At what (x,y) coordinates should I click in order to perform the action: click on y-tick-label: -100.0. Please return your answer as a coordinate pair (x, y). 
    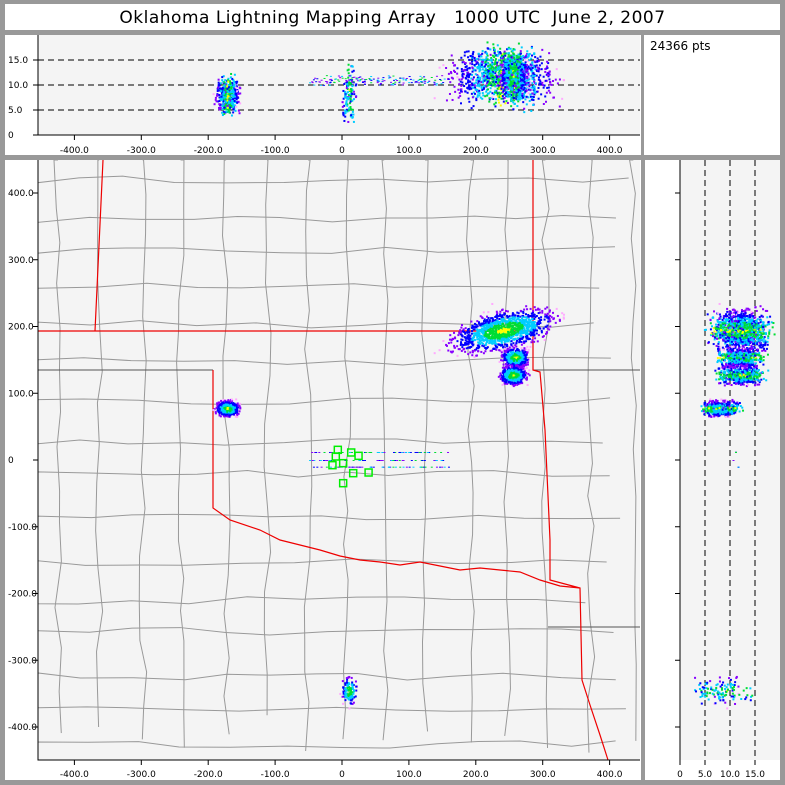
    Looking at the image, I should click on (22, 528).